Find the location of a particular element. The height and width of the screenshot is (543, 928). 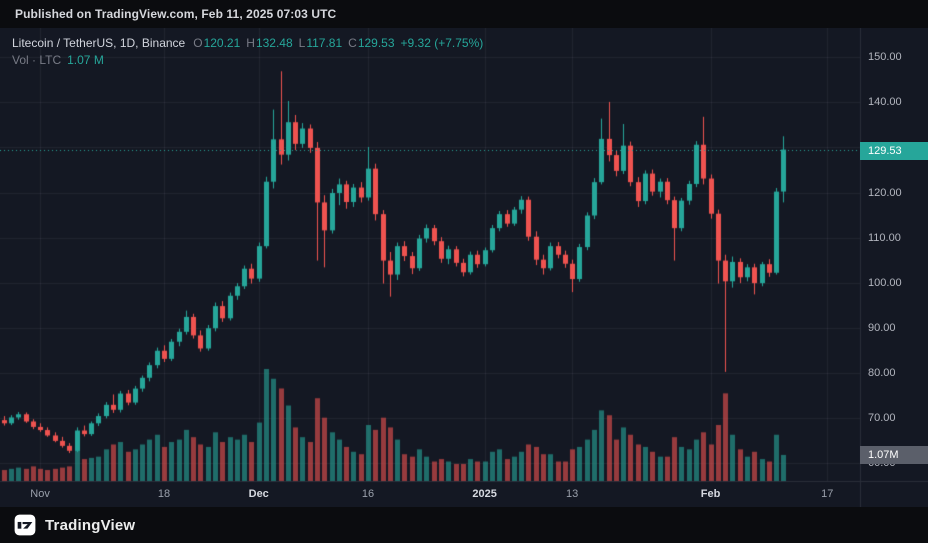

price-tick-label: 90.00 is located at coordinates (882, 327).